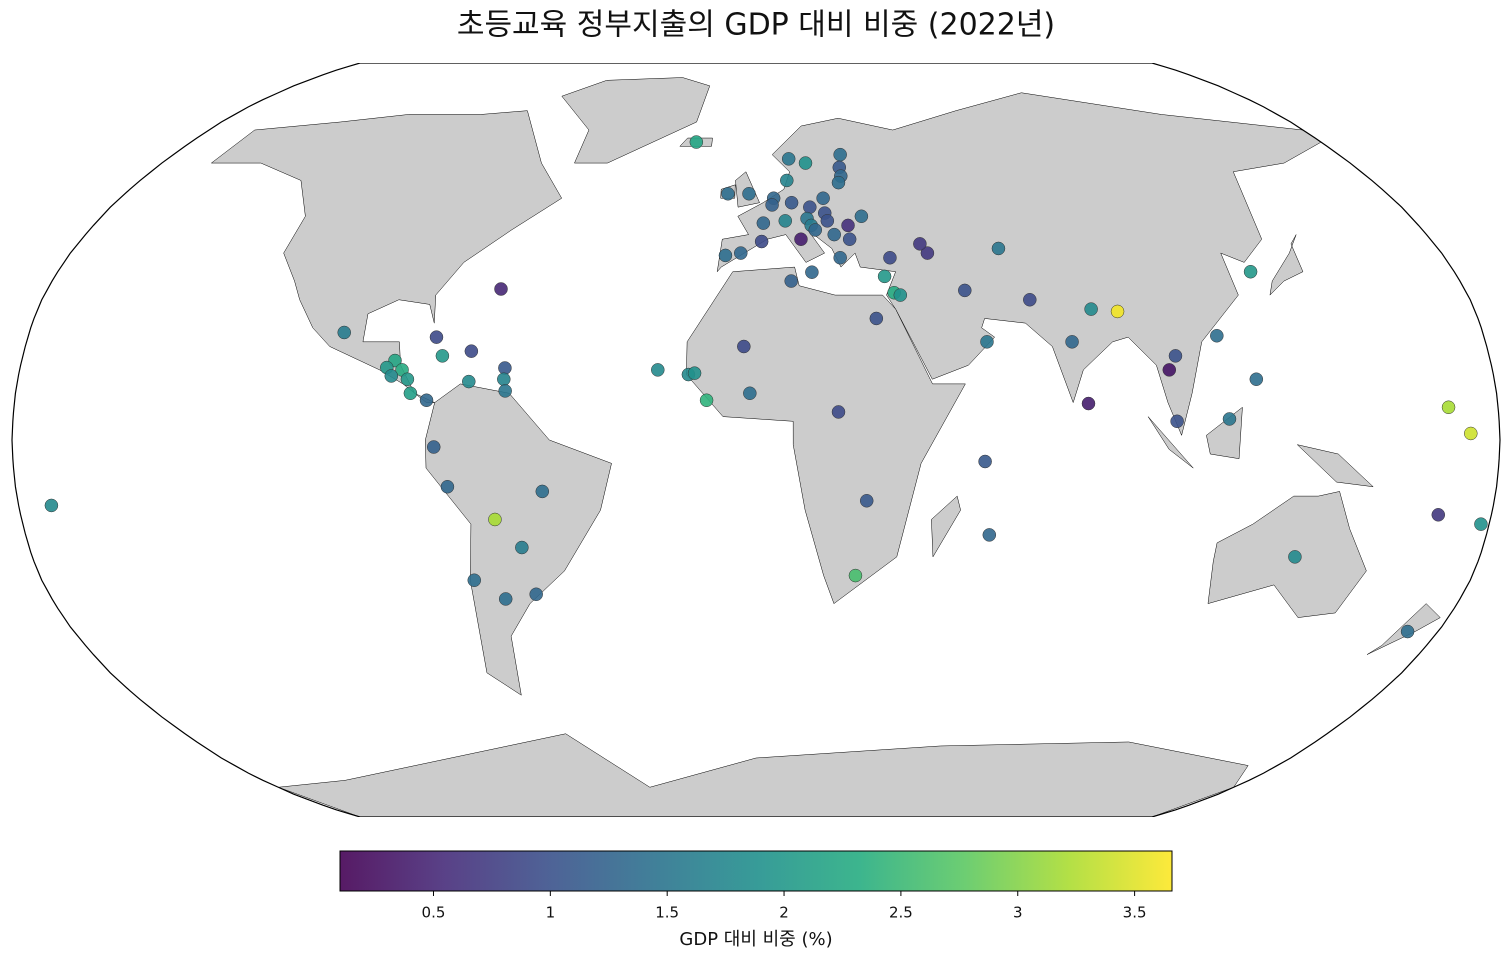 This screenshot has width=1512, height=966. I want to click on map-title: 초등교육 정부지출의 GDP 대비 비중 (2022년), so click(756, 25).